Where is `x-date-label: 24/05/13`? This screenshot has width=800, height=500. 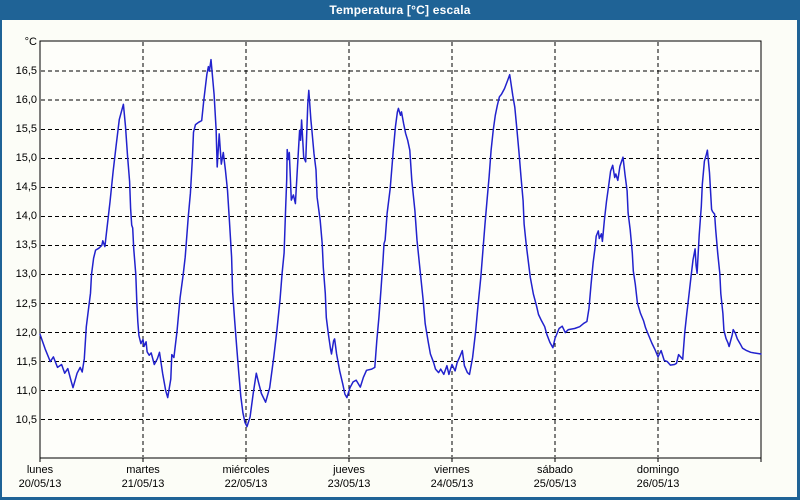 x-date-label: 24/05/13 is located at coordinates (452, 484).